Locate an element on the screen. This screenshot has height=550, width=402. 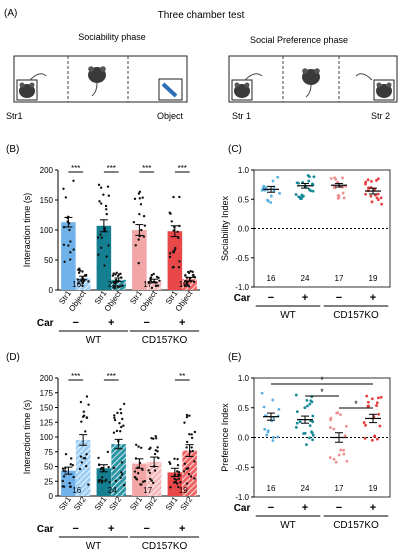
car-sign: − is located at coordinates (339, 298).